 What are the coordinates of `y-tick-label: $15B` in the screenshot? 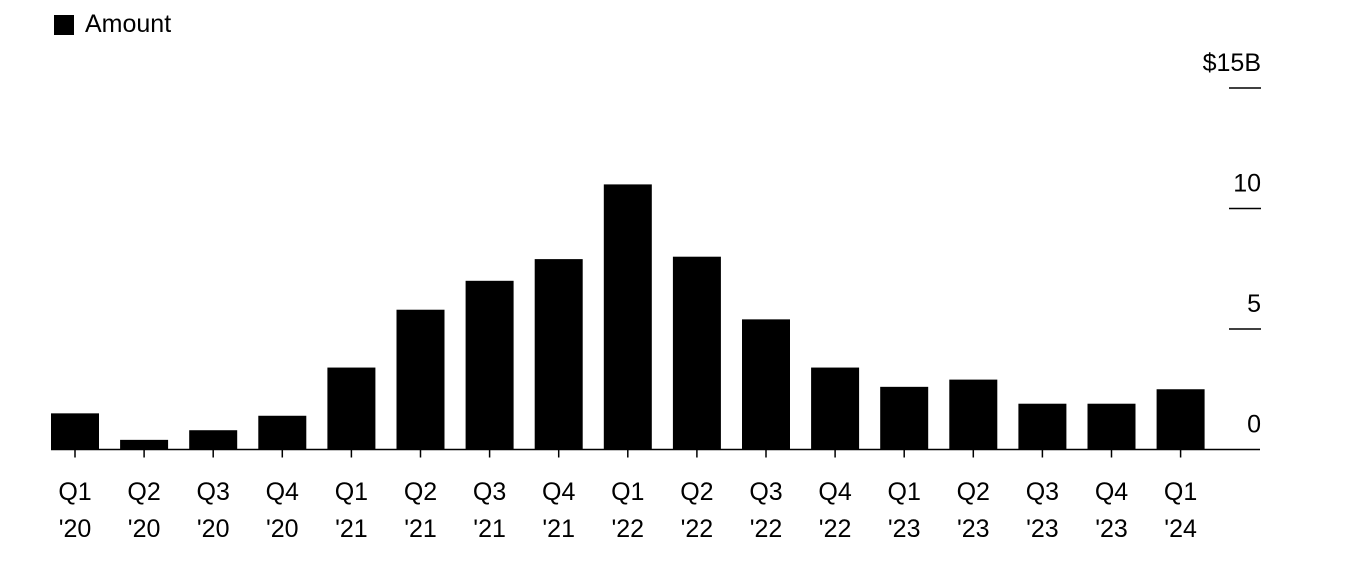 It's located at (1232, 63).